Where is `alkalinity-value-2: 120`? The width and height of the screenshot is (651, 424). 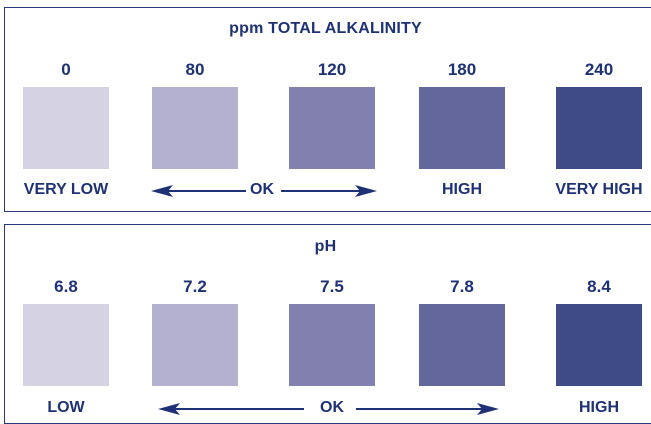
alkalinity-value-2: 120 is located at coordinates (332, 69).